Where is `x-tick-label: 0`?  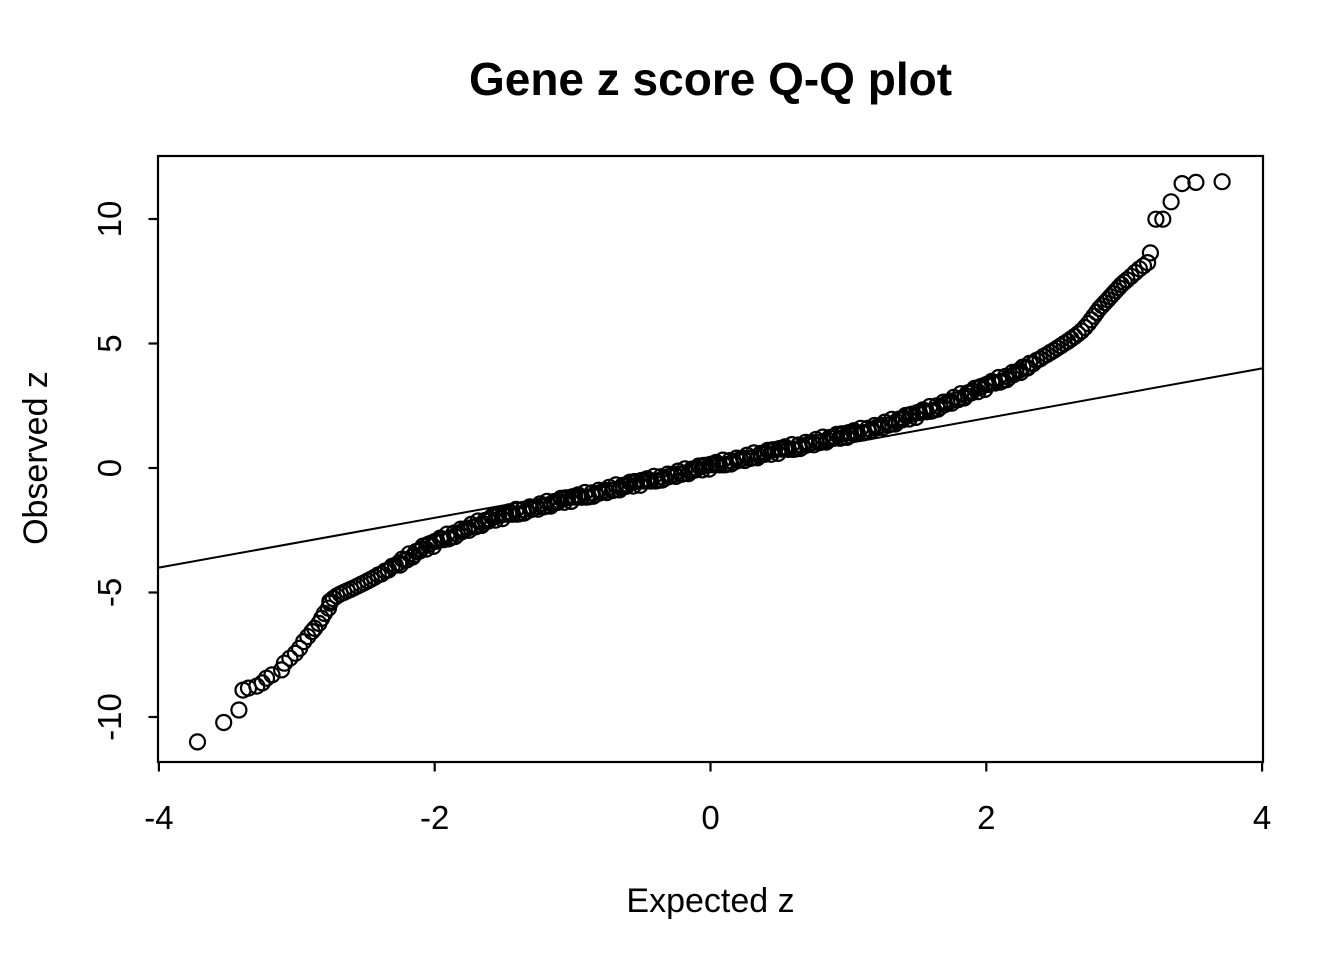
x-tick-label: 0 is located at coordinates (710, 817).